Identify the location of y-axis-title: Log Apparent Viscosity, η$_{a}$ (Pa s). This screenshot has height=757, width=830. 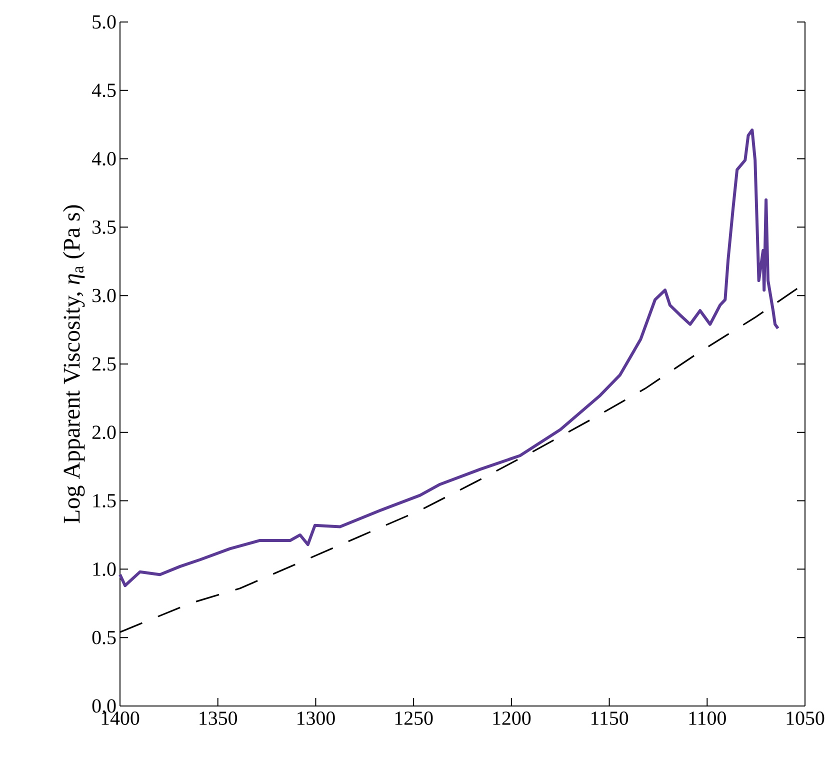
(73, 364).